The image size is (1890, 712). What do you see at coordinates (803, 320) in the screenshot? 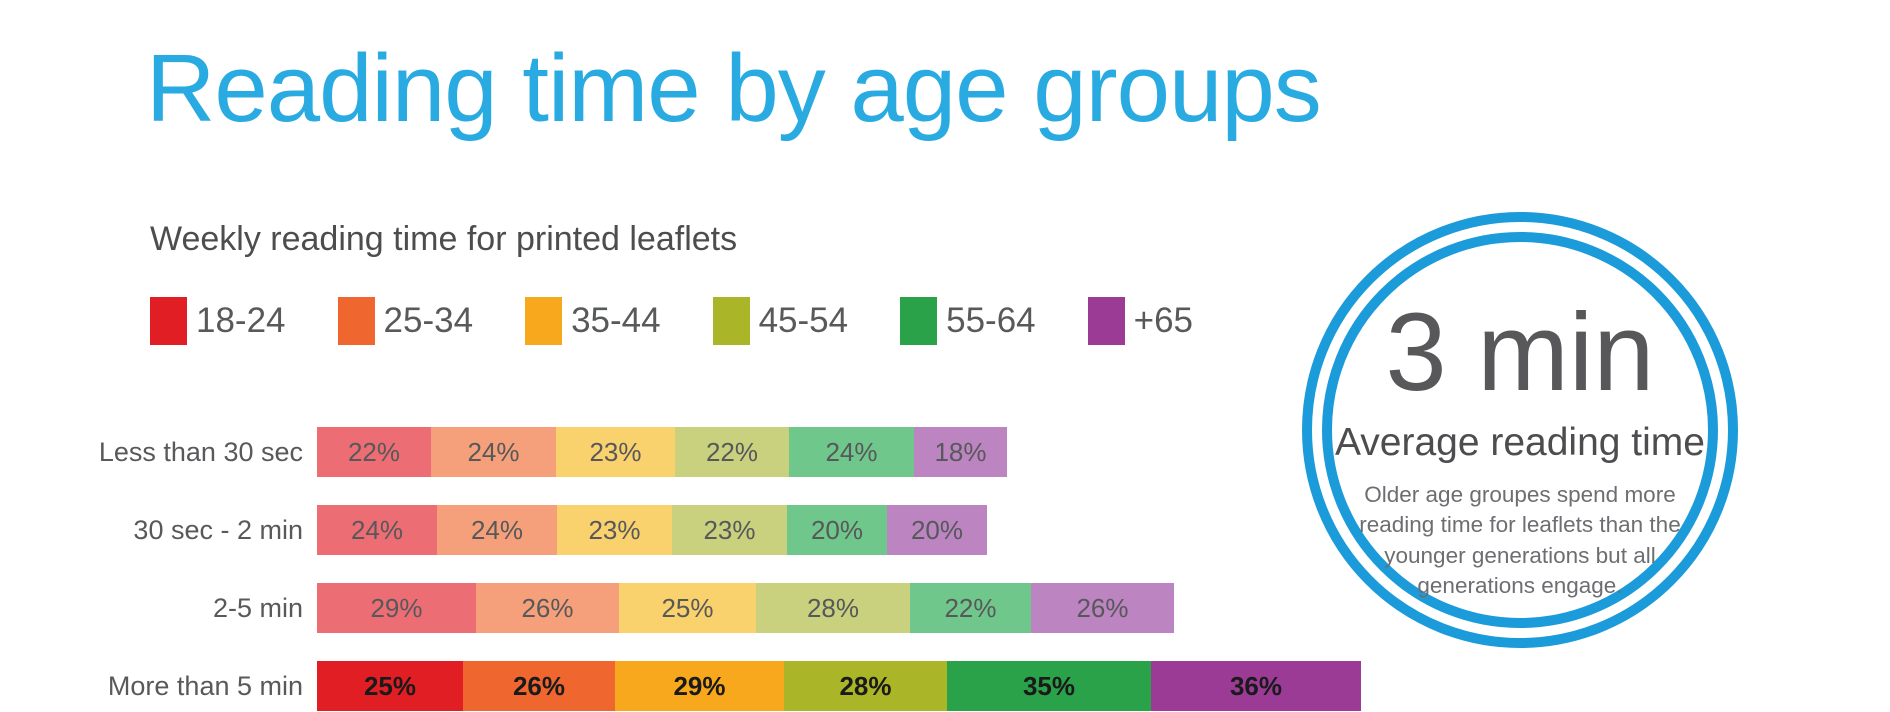
I see `legend-label: 45-54` at bounding box center [803, 320].